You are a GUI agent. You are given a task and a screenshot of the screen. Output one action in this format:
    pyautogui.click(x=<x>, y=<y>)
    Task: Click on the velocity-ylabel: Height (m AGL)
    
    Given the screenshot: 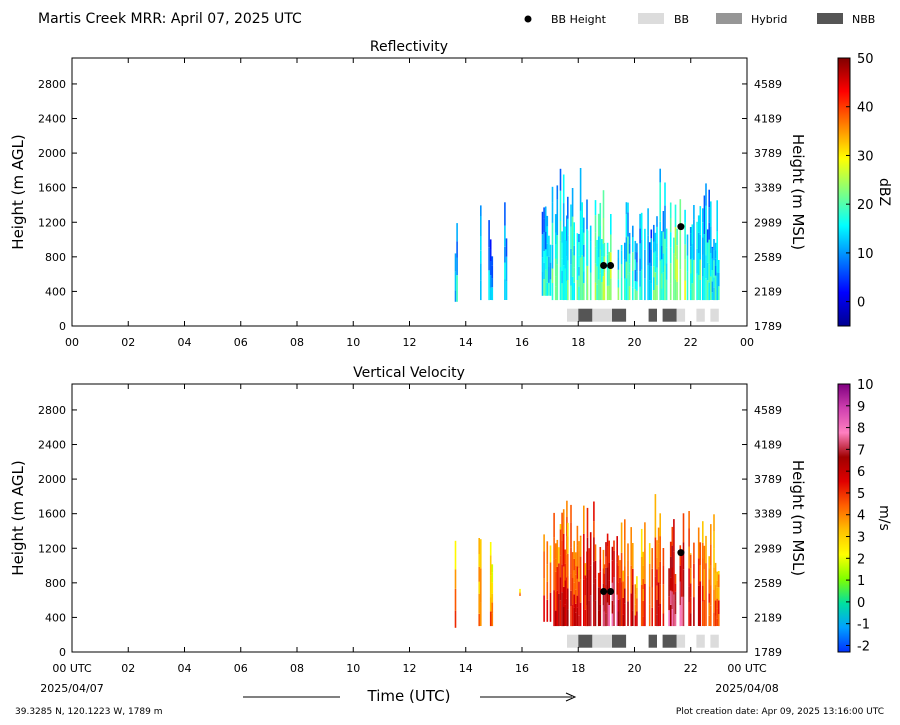 What is the action you would take?
    pyautogui.click(x=18, y=517)
    